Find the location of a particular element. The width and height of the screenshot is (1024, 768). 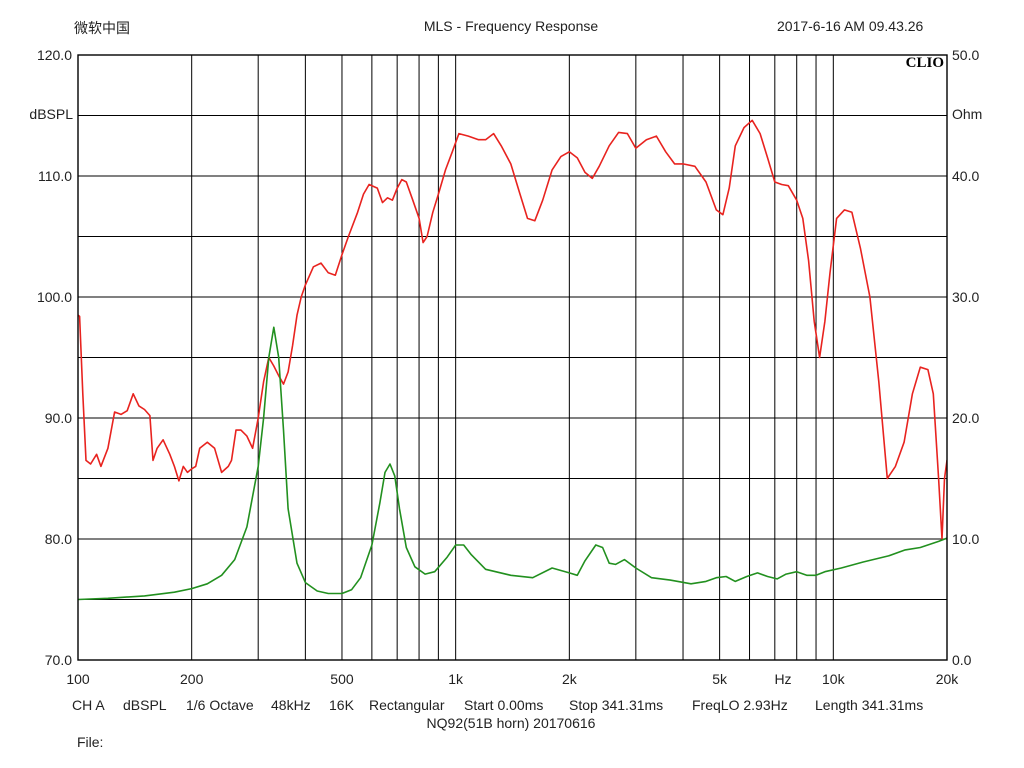

x-axis-labels: 100 200 500 1k 2k 5k 10k 20k is located at coordinates (512, 679).